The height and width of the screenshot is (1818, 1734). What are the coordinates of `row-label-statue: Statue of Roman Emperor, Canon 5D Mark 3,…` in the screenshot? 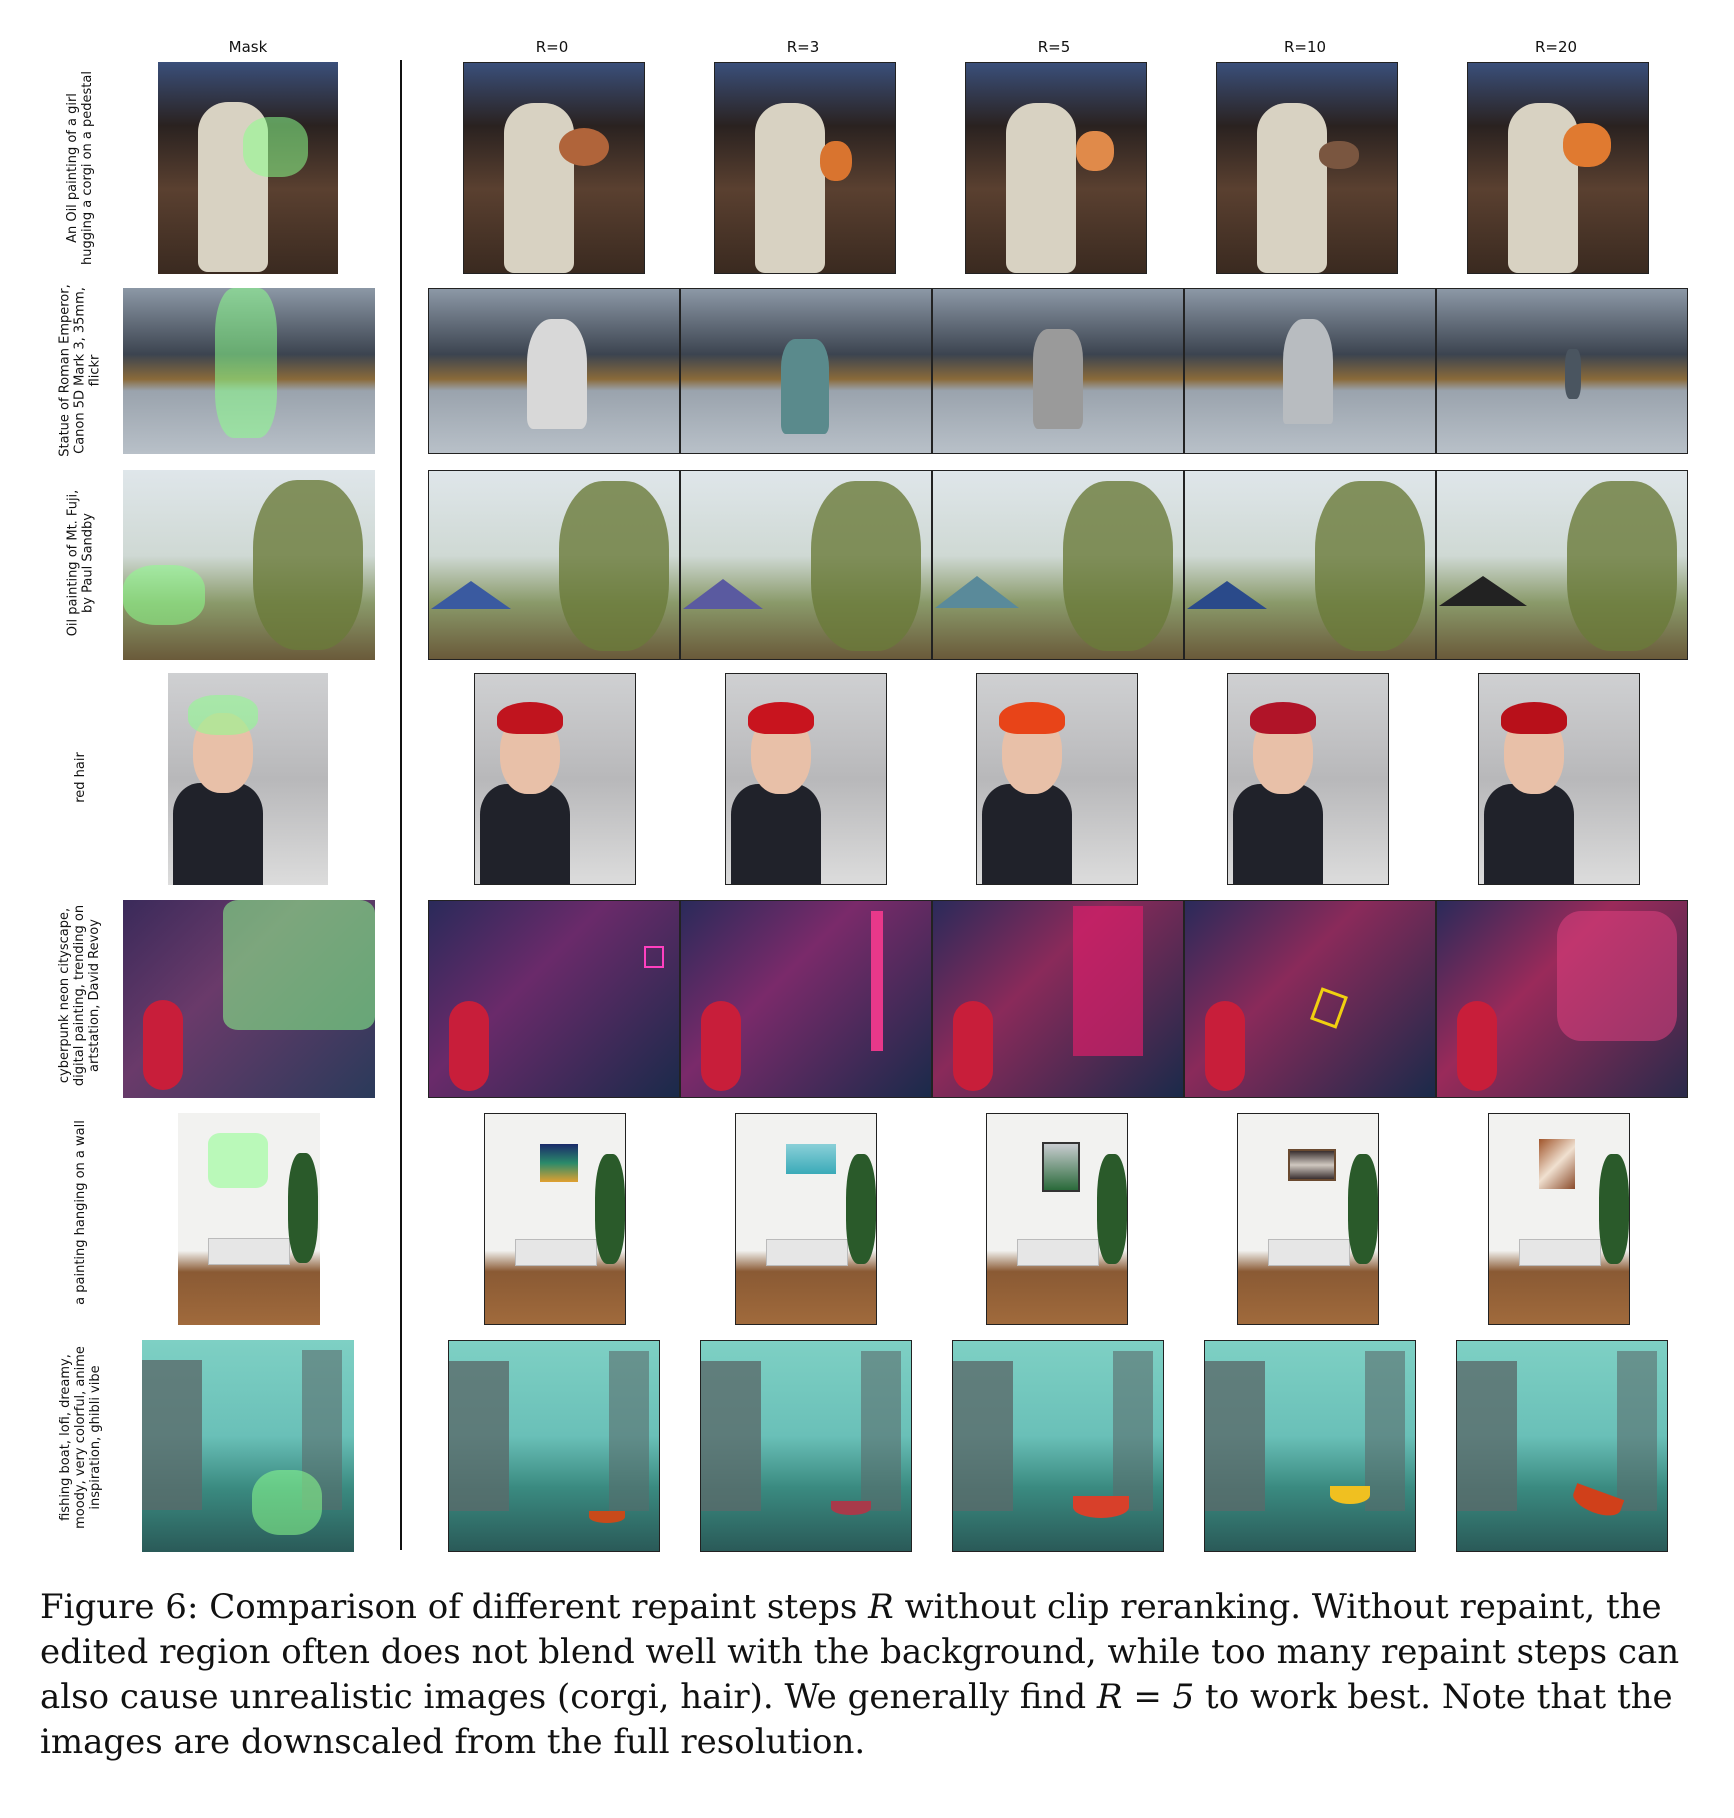 It's located at (80, 370).